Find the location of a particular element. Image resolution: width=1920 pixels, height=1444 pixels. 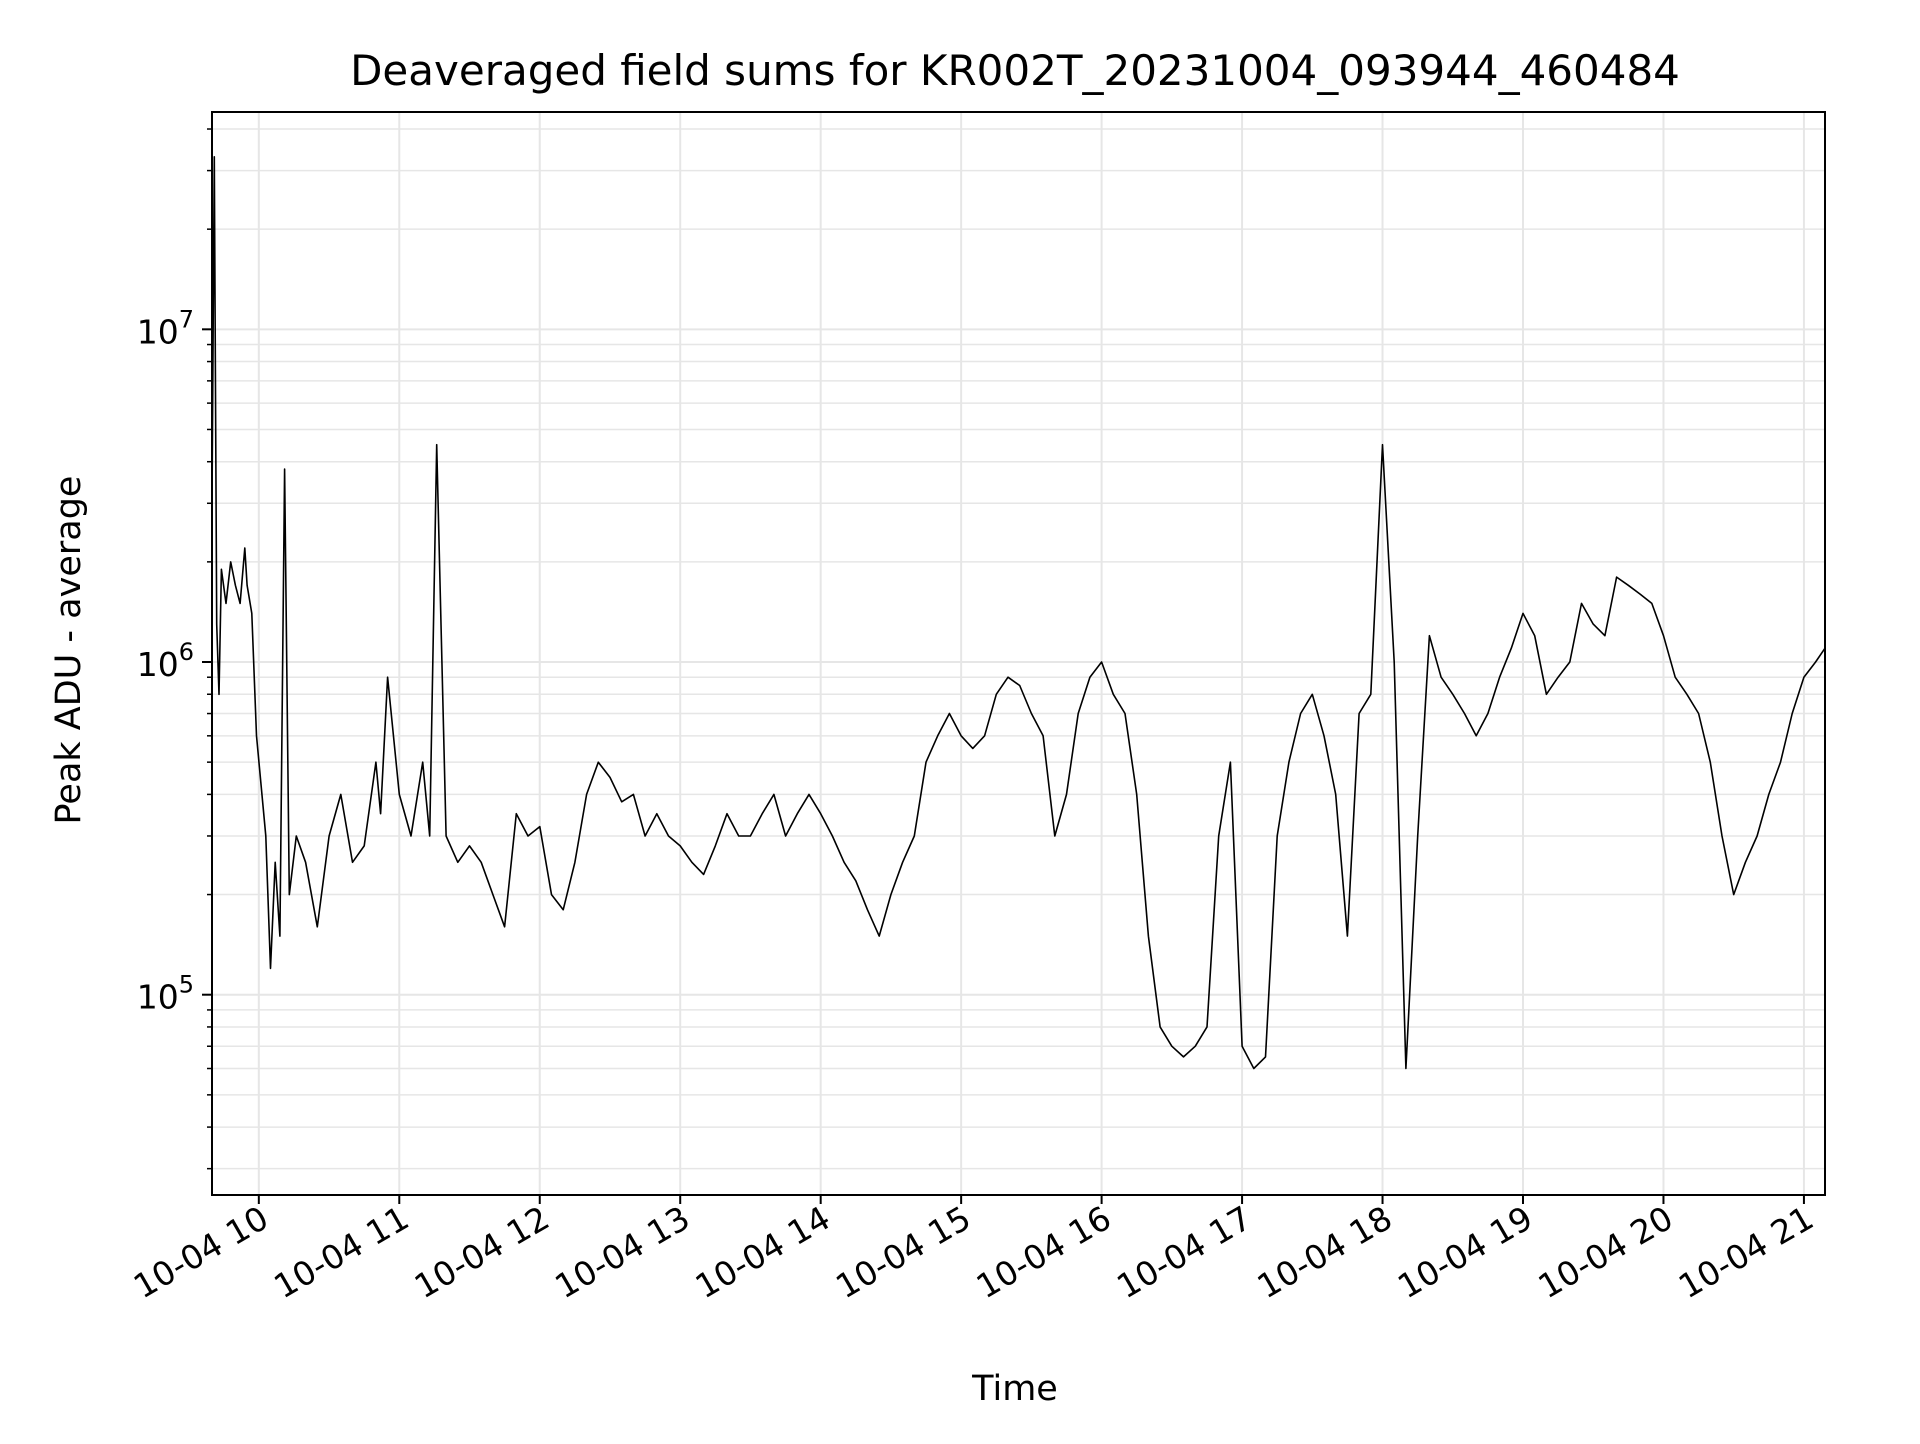

y-axis-title: Peak ADU - average is located at coordinates (69, 650).